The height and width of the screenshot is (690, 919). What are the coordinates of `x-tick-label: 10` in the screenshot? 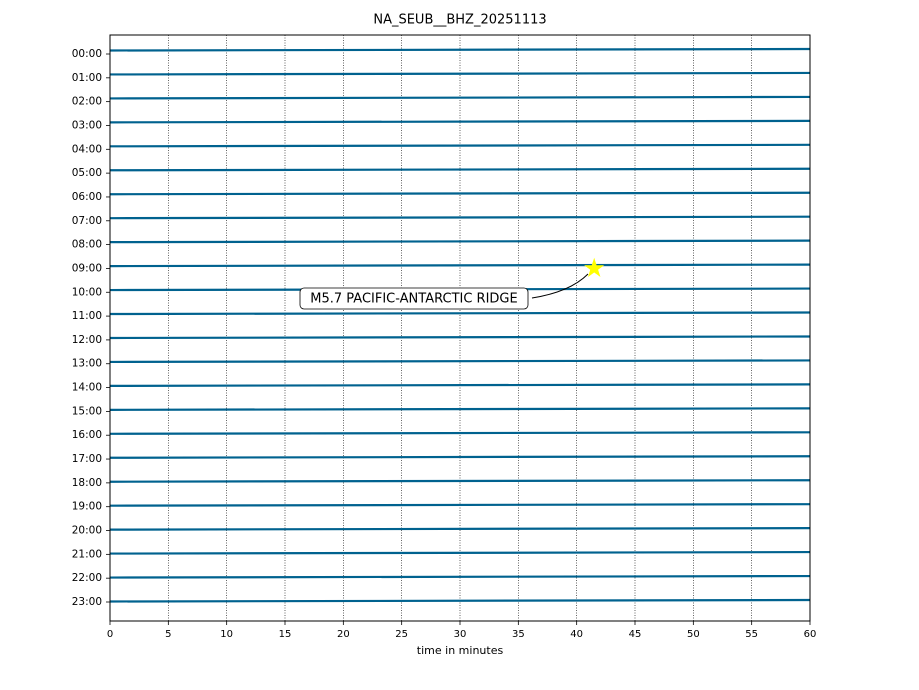 It's located at (226, 634).